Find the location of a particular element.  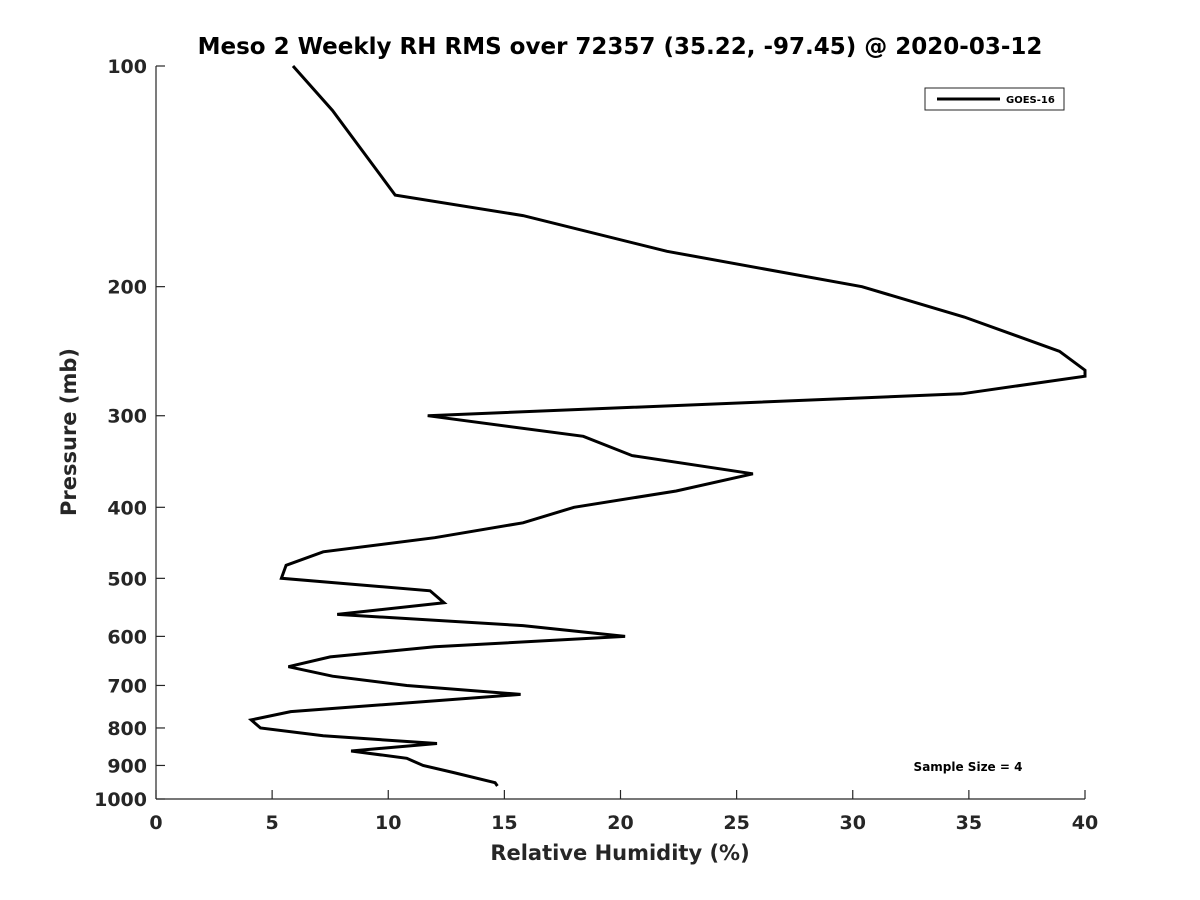

sample-size-annotation: Sample Size = 4 is located at coordinates (968, 767).